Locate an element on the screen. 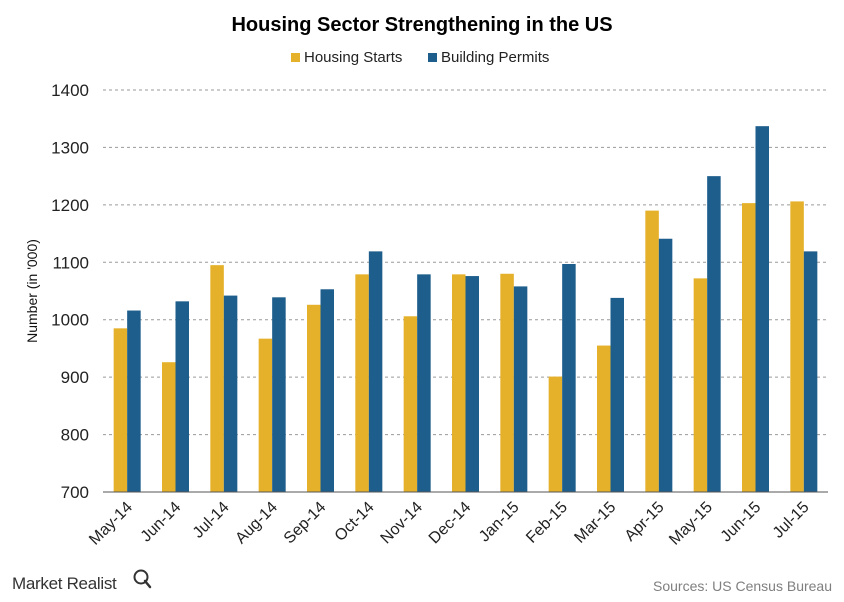 The width and height of the screenshot is (844, 602). x-tick-label: Jan-15 is located at coordinates (499, 522).